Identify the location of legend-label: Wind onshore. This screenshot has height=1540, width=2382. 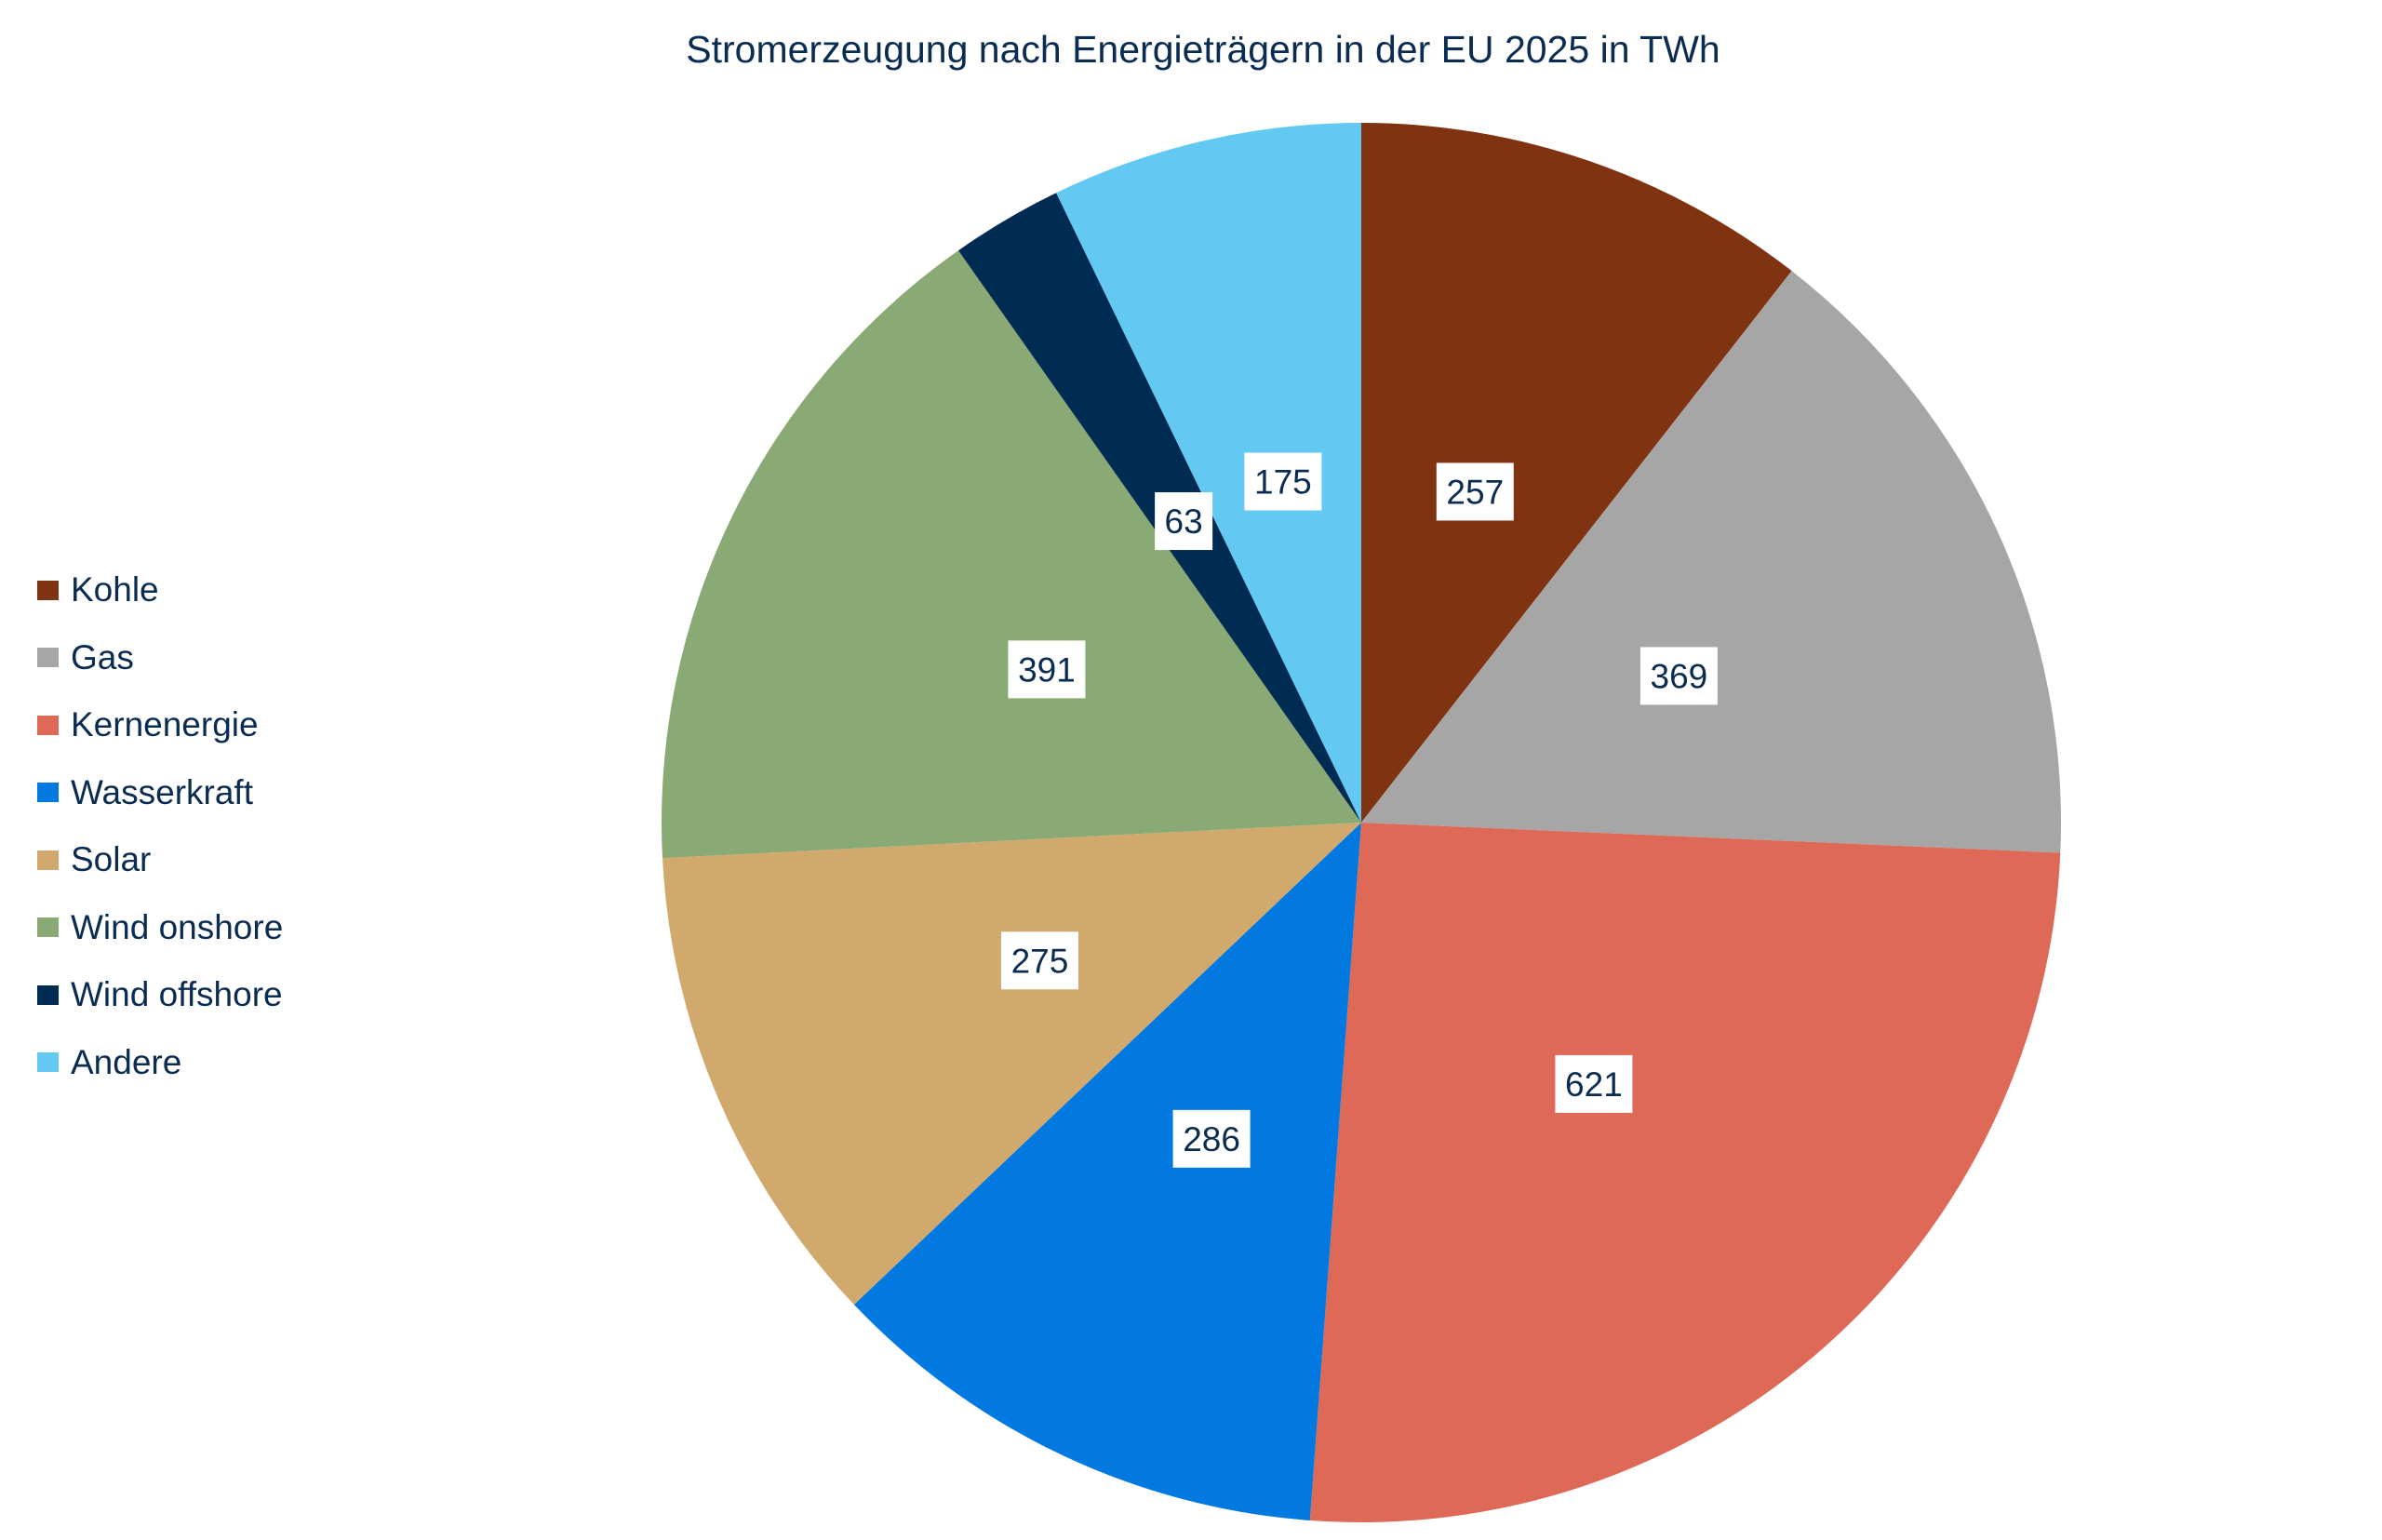
(177, 926).